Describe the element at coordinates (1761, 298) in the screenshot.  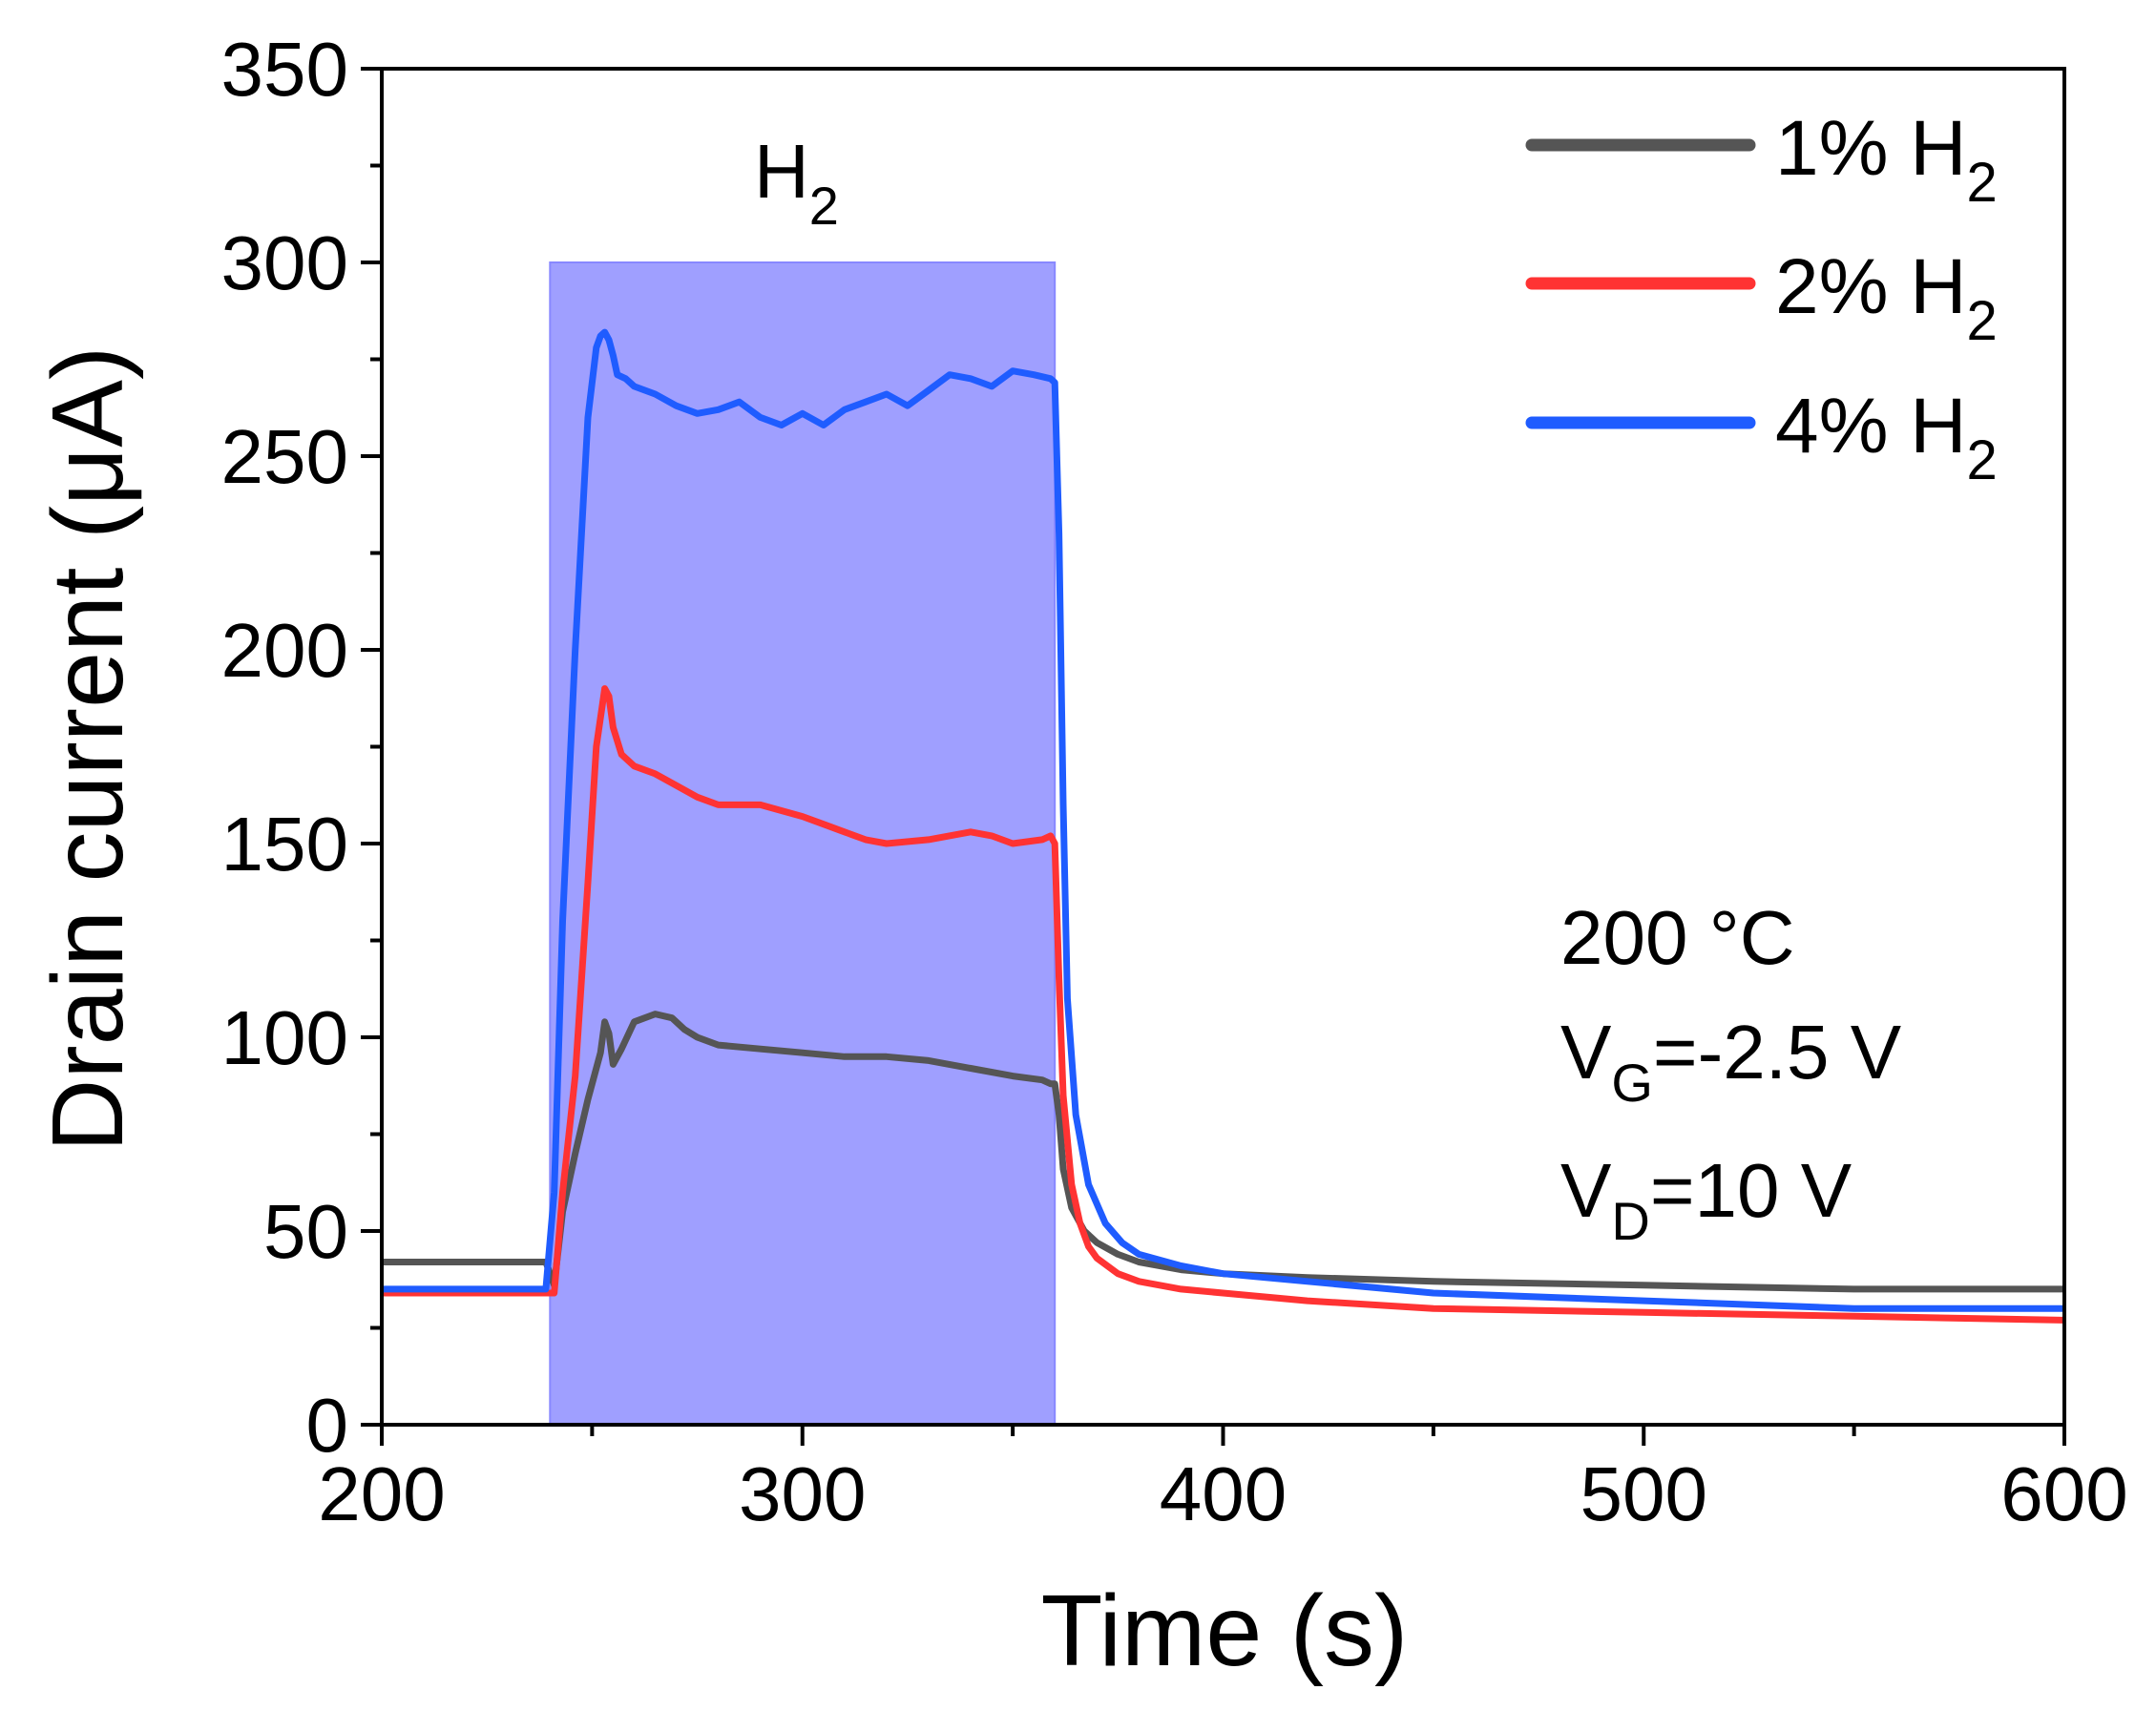
I see `legend: 1% H2 2% H2 4% H2` at that location.